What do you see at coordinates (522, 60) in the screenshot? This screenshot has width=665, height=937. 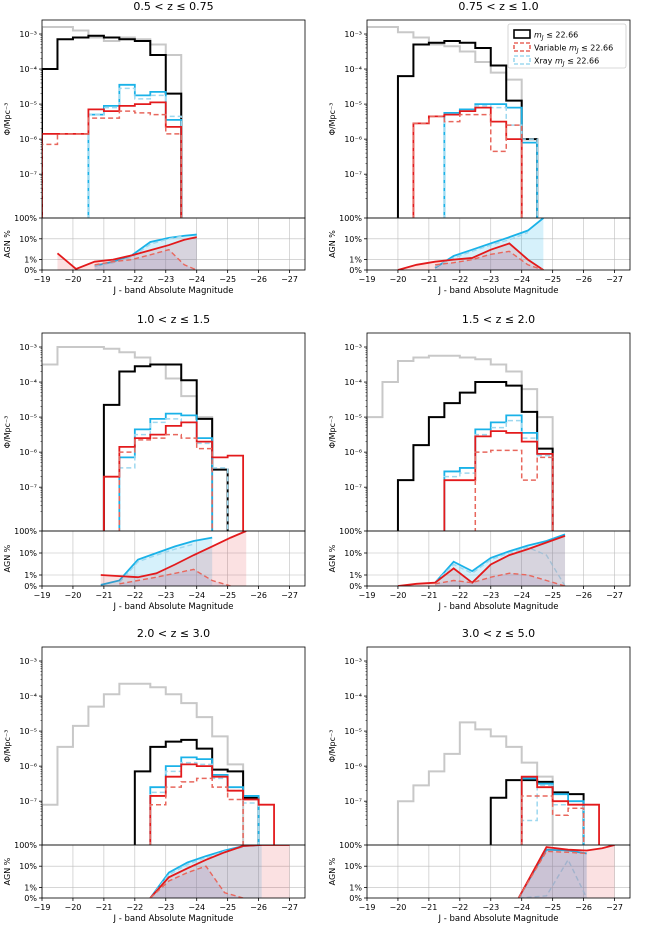 I see `legend-swatch` at bounding box center [522, 60].